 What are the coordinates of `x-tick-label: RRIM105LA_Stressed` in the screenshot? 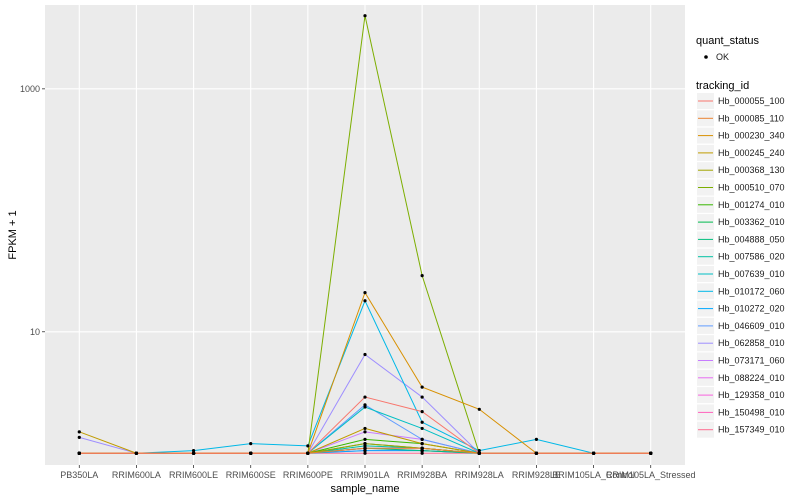 It's located at (651, 475).